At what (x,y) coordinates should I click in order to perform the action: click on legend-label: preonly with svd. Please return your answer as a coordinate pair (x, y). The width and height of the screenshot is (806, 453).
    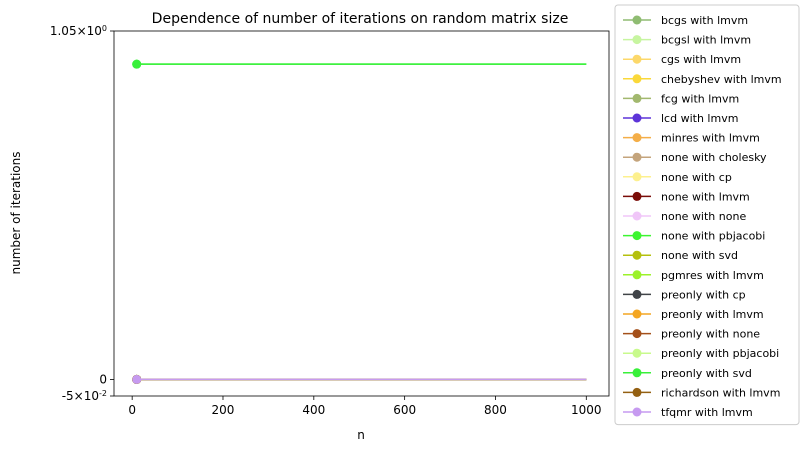
    Looking at the image, I should click on (706, 373).